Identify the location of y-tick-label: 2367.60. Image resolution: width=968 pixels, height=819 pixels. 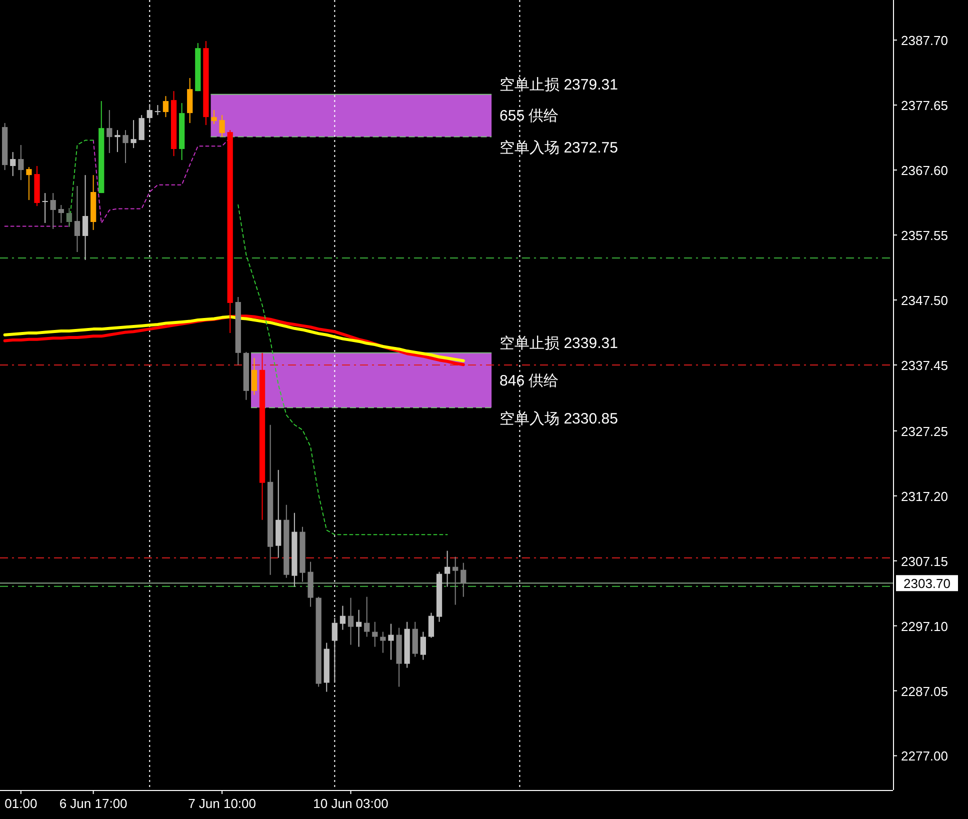
(924, 170).